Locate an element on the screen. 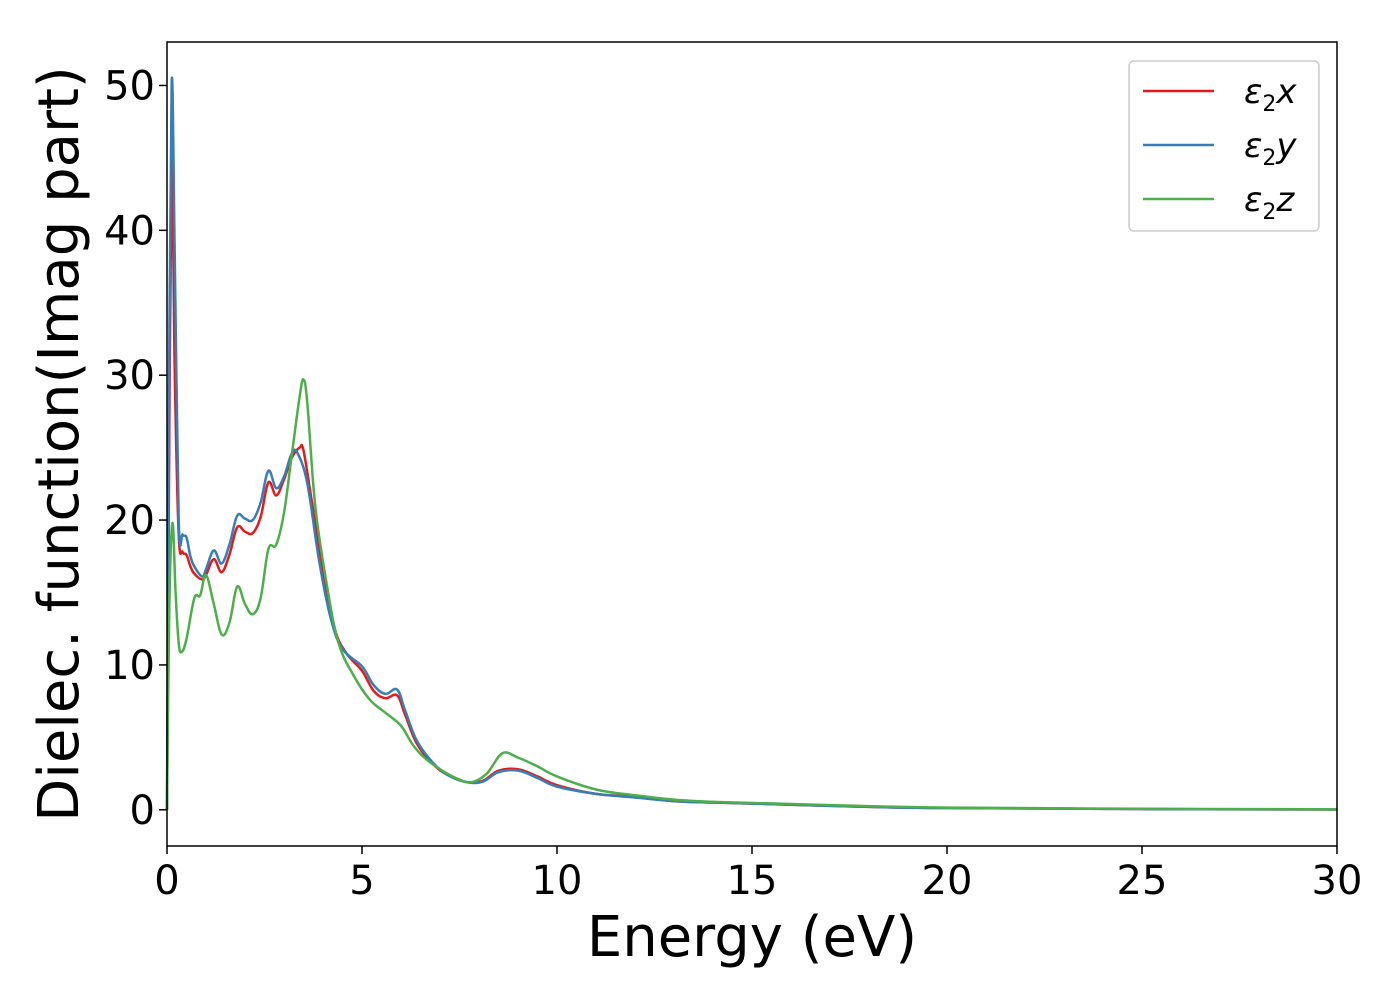 The image size is (1400, 1000). x-tick-label: 5 is located at coordinates (361, 881).